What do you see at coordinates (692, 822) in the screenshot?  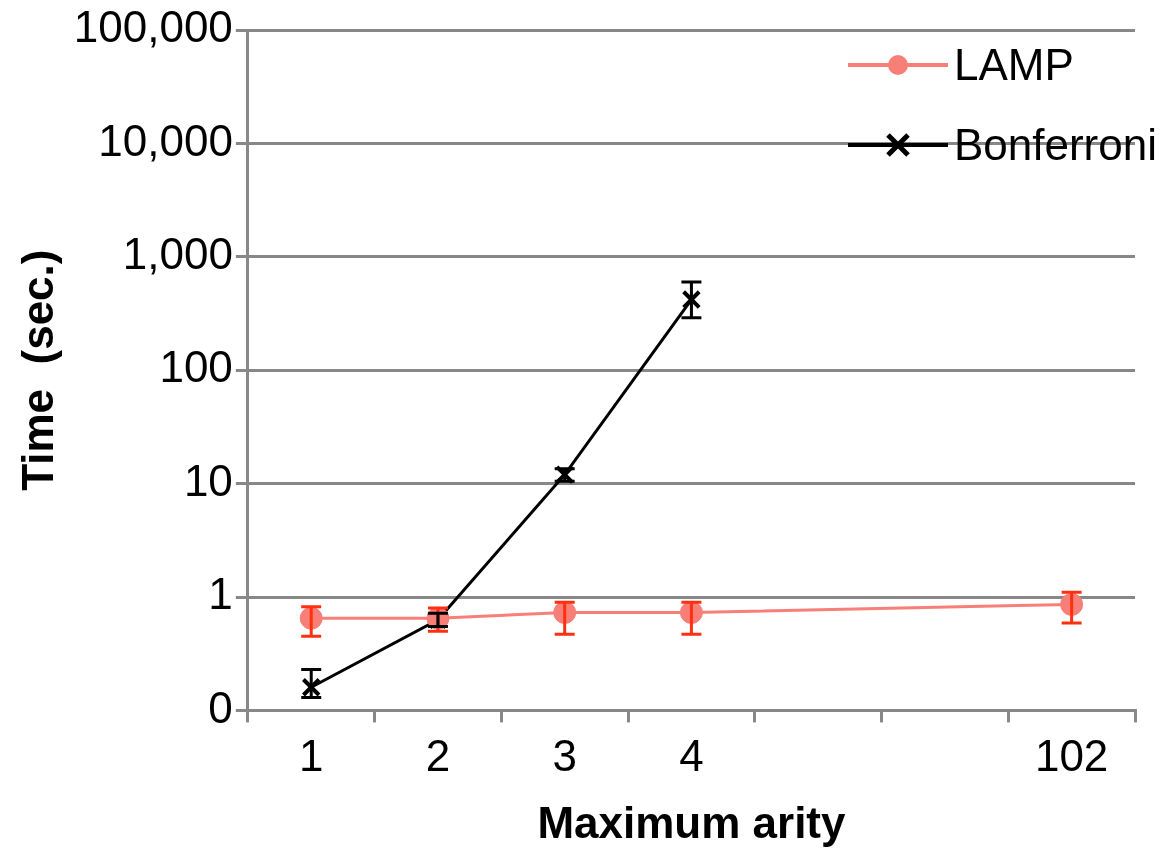 I see `x-axis-title: Maximum arity` at bounding box center [692, 822].